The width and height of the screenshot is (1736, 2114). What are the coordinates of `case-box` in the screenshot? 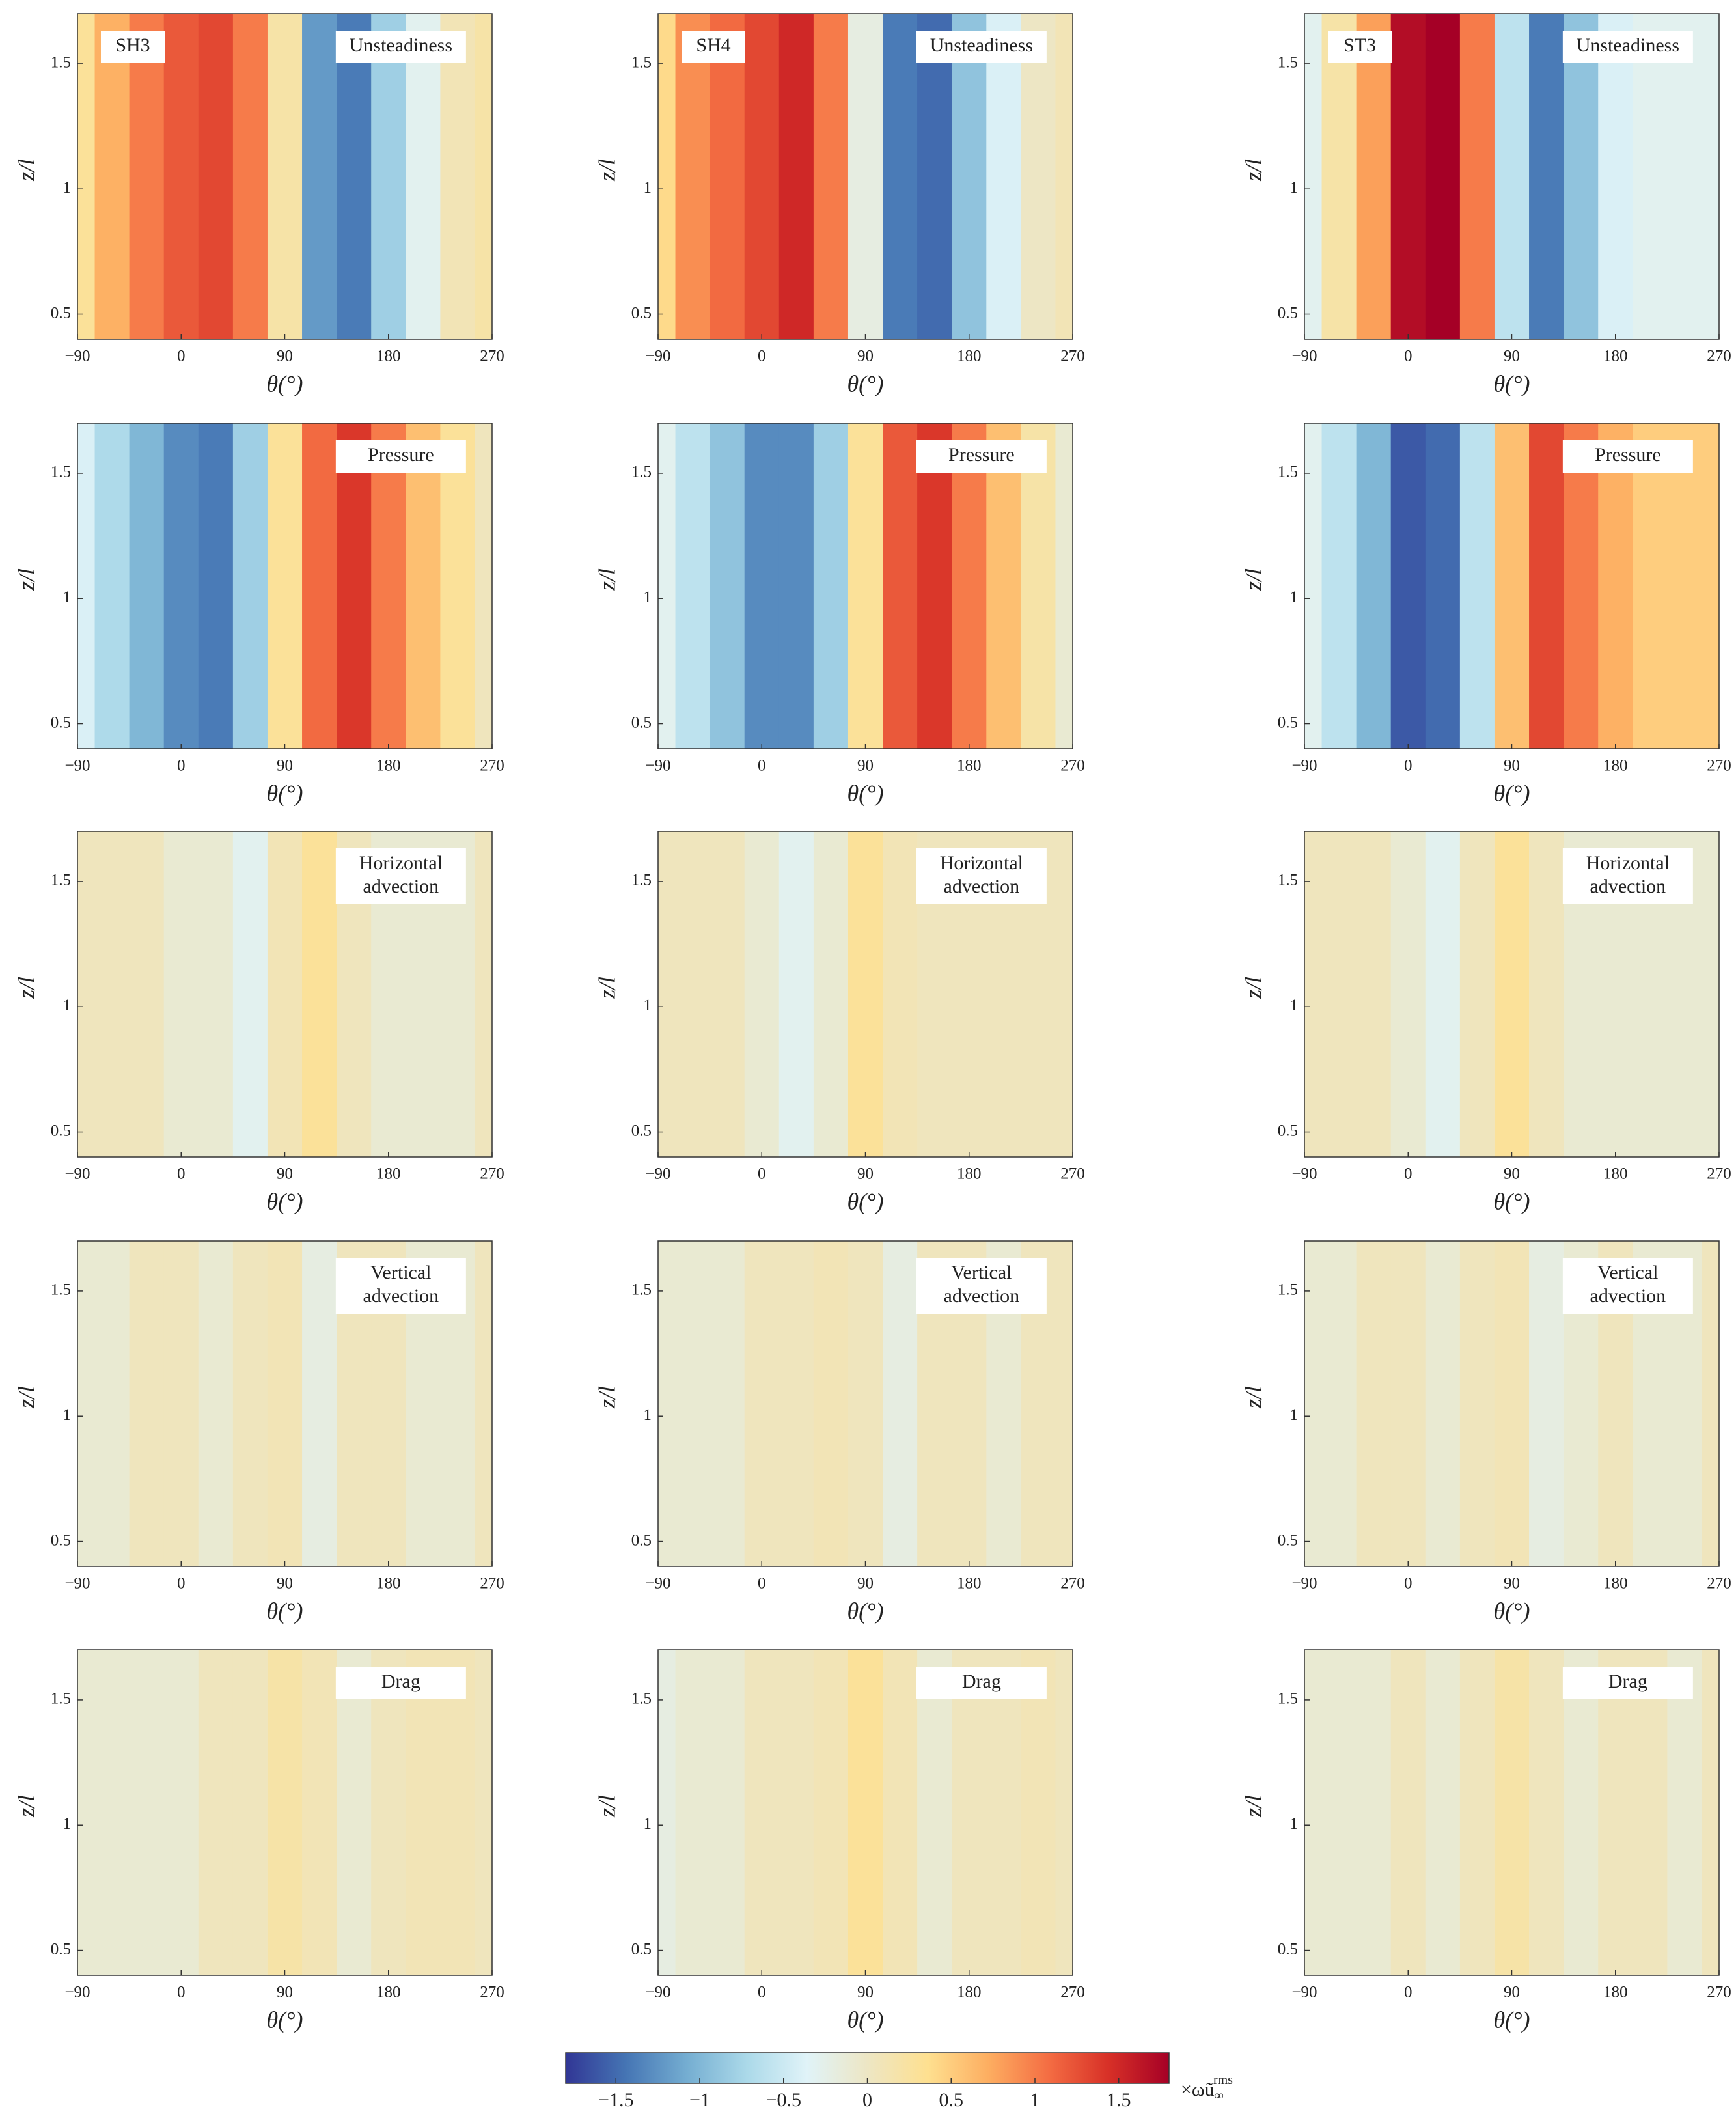 It's located at (1360, 47).